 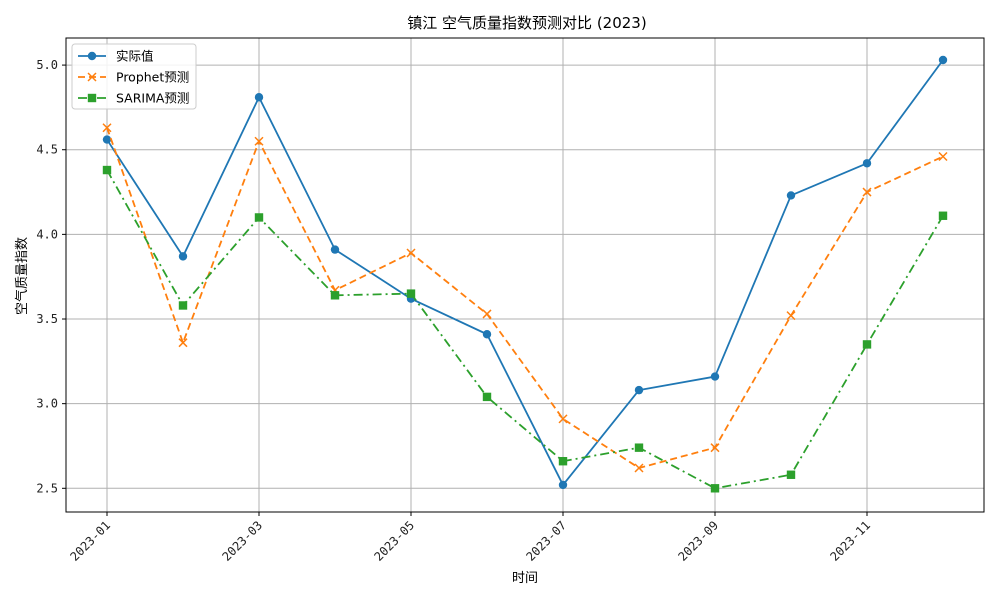 I want to click on x-tick-label: 2023-03, so click(x=242, y=541).